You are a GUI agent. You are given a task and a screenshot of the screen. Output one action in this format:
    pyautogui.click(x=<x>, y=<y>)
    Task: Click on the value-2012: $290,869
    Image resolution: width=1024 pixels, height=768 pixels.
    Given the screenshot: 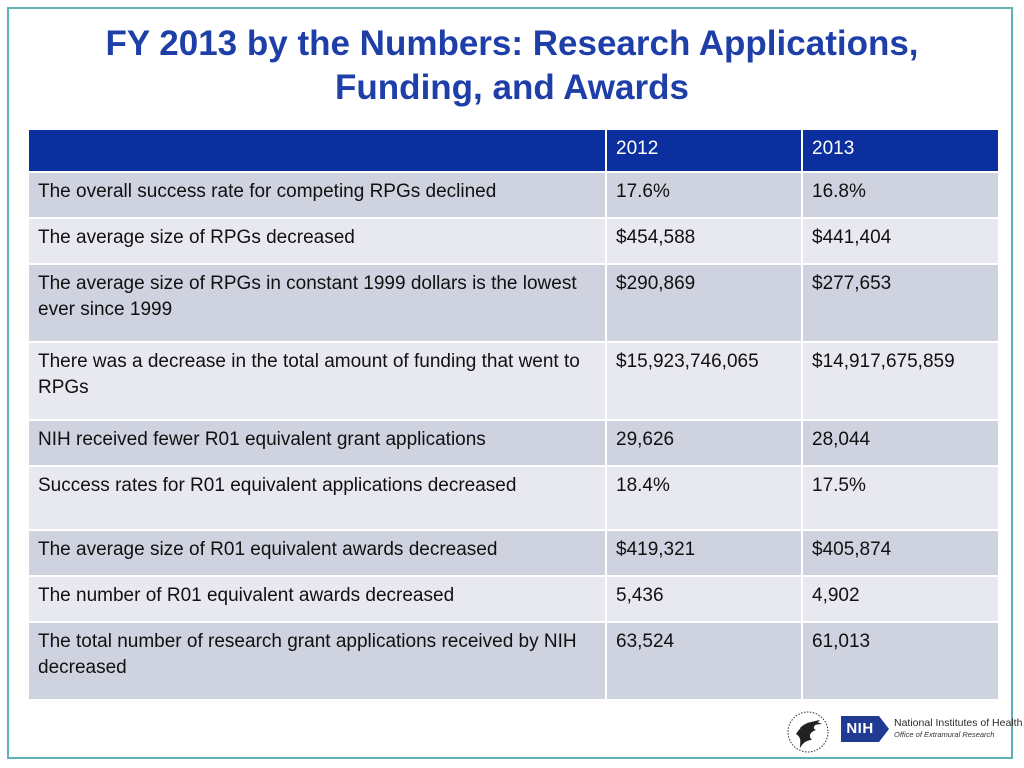 What is the action you would take?
    pyautogui.click(x=704, y=303)
    